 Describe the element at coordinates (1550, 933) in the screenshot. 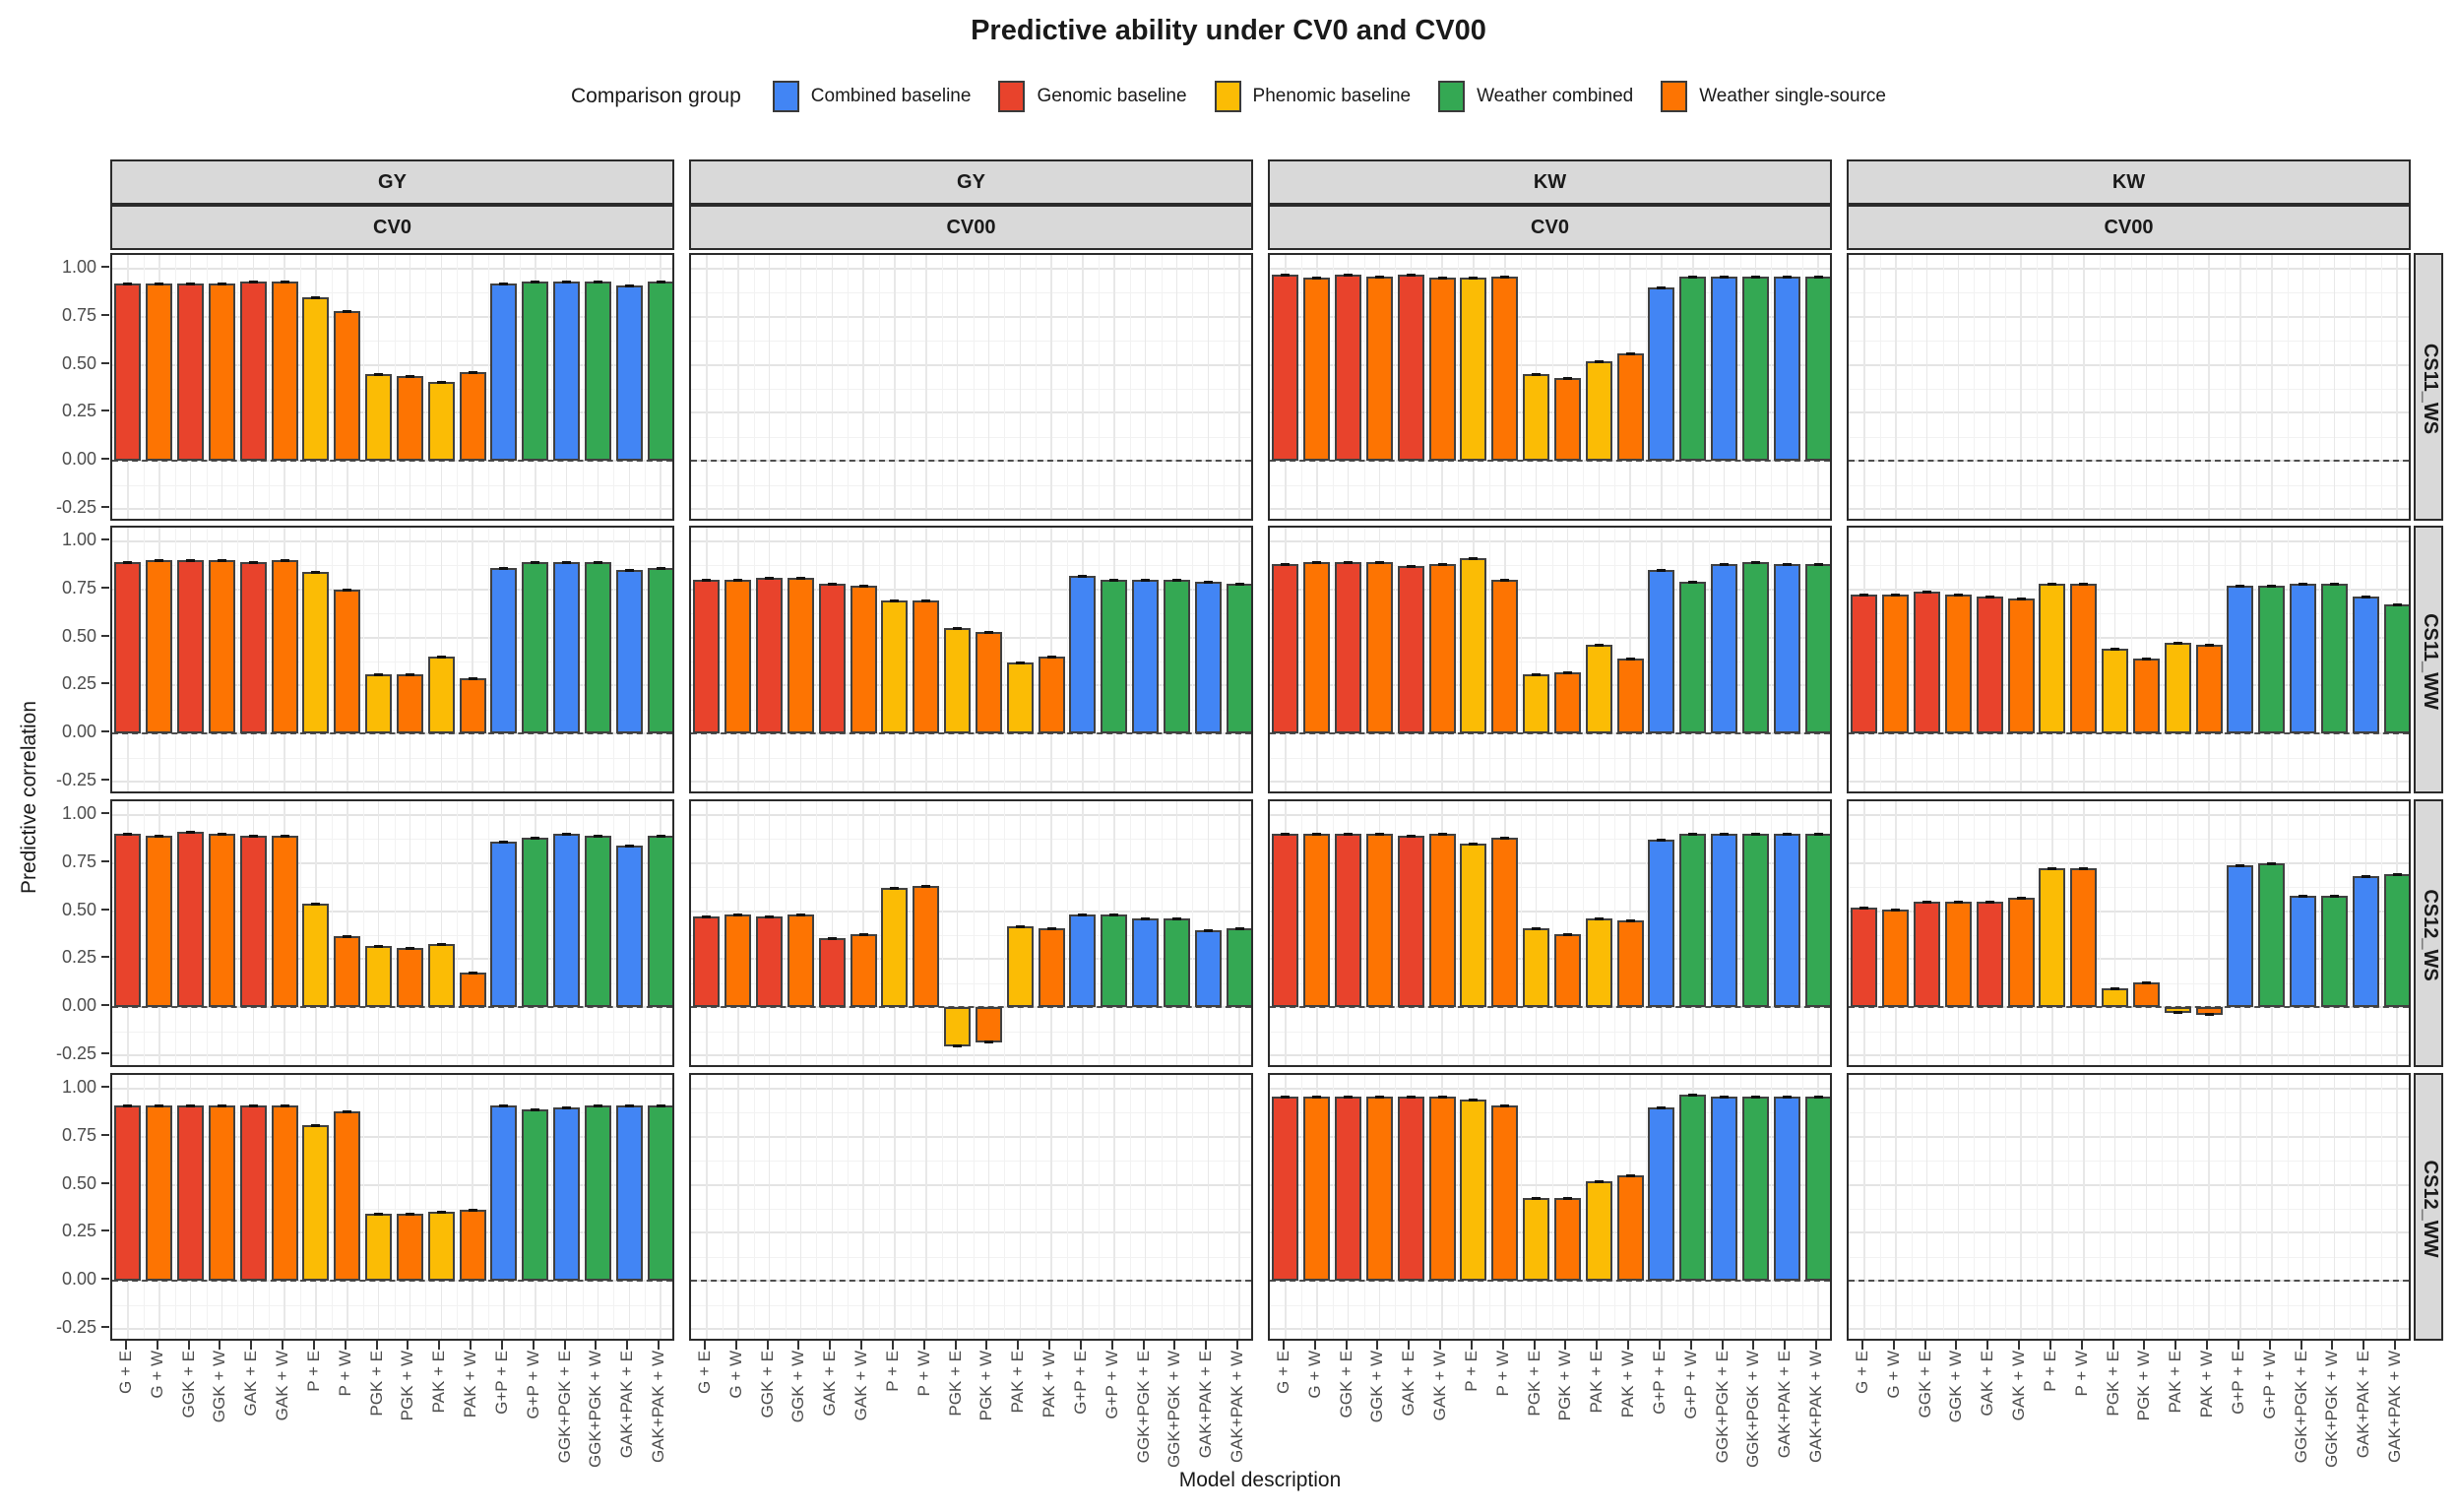

I see `panel-KW-CV0-CS12_WS` at that location.